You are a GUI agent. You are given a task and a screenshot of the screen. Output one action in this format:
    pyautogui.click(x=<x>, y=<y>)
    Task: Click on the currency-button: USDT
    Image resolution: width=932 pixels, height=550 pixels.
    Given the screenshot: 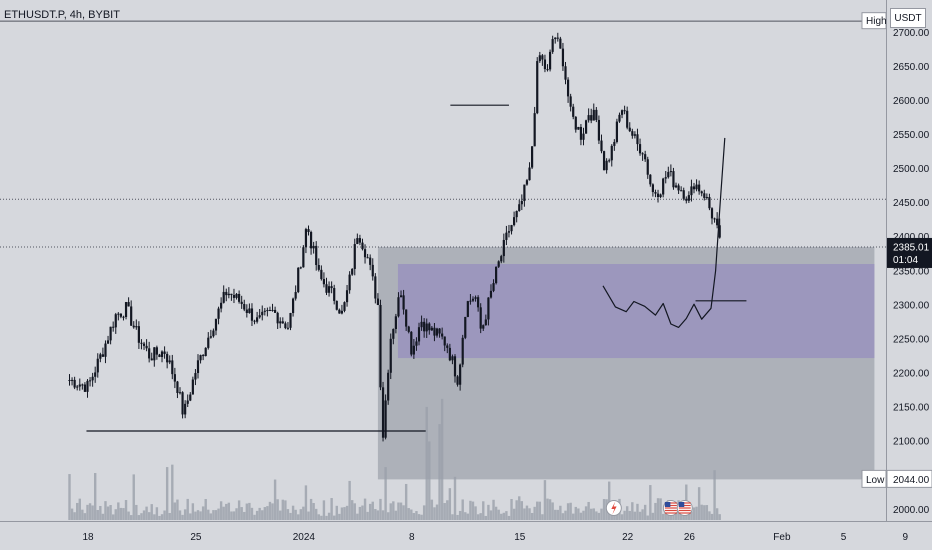 What is the action you would take?
    pyautogui.click(x=908, y=18)
    